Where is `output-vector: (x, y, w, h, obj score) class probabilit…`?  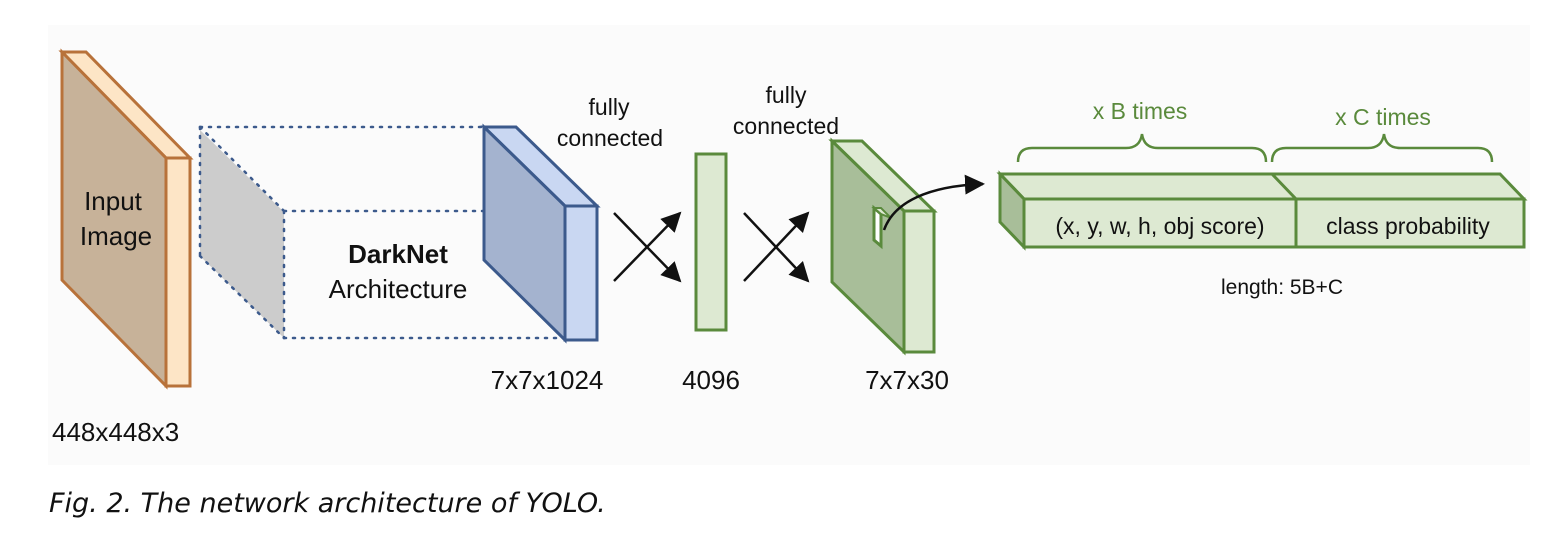
output-vector: (x, y, w, h, obj score) class probabilit… is located at coordinates (1262, 210).